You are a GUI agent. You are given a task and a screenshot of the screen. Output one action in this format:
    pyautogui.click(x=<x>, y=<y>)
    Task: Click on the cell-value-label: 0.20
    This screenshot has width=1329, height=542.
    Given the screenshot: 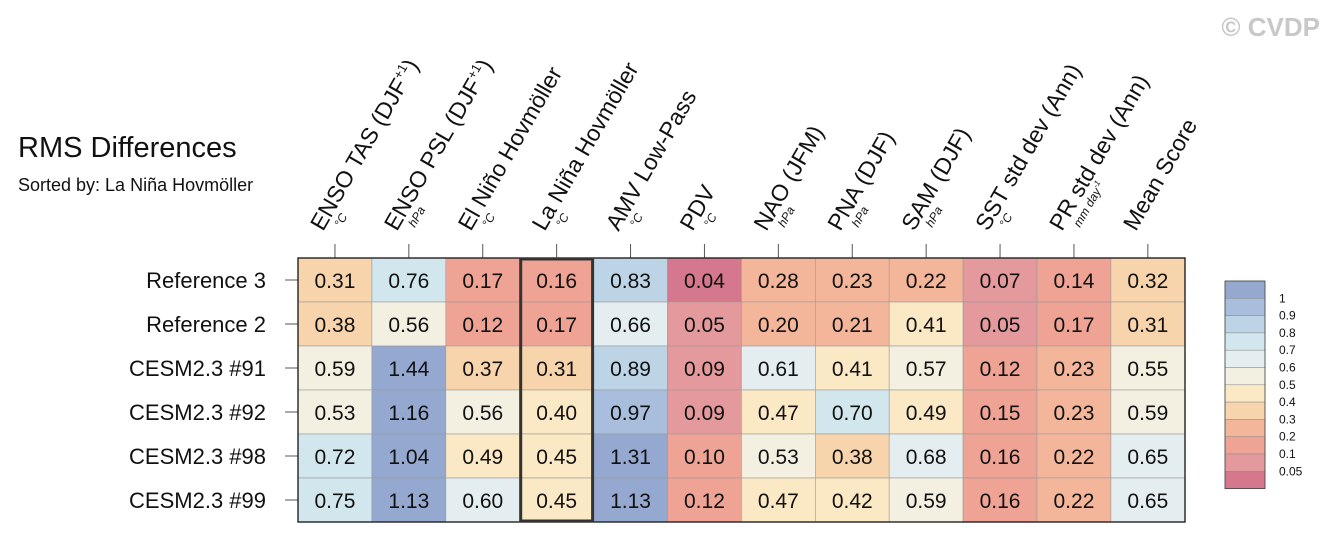 What is the action you would take?
    pyautogui.click(x=778, y=325)
    